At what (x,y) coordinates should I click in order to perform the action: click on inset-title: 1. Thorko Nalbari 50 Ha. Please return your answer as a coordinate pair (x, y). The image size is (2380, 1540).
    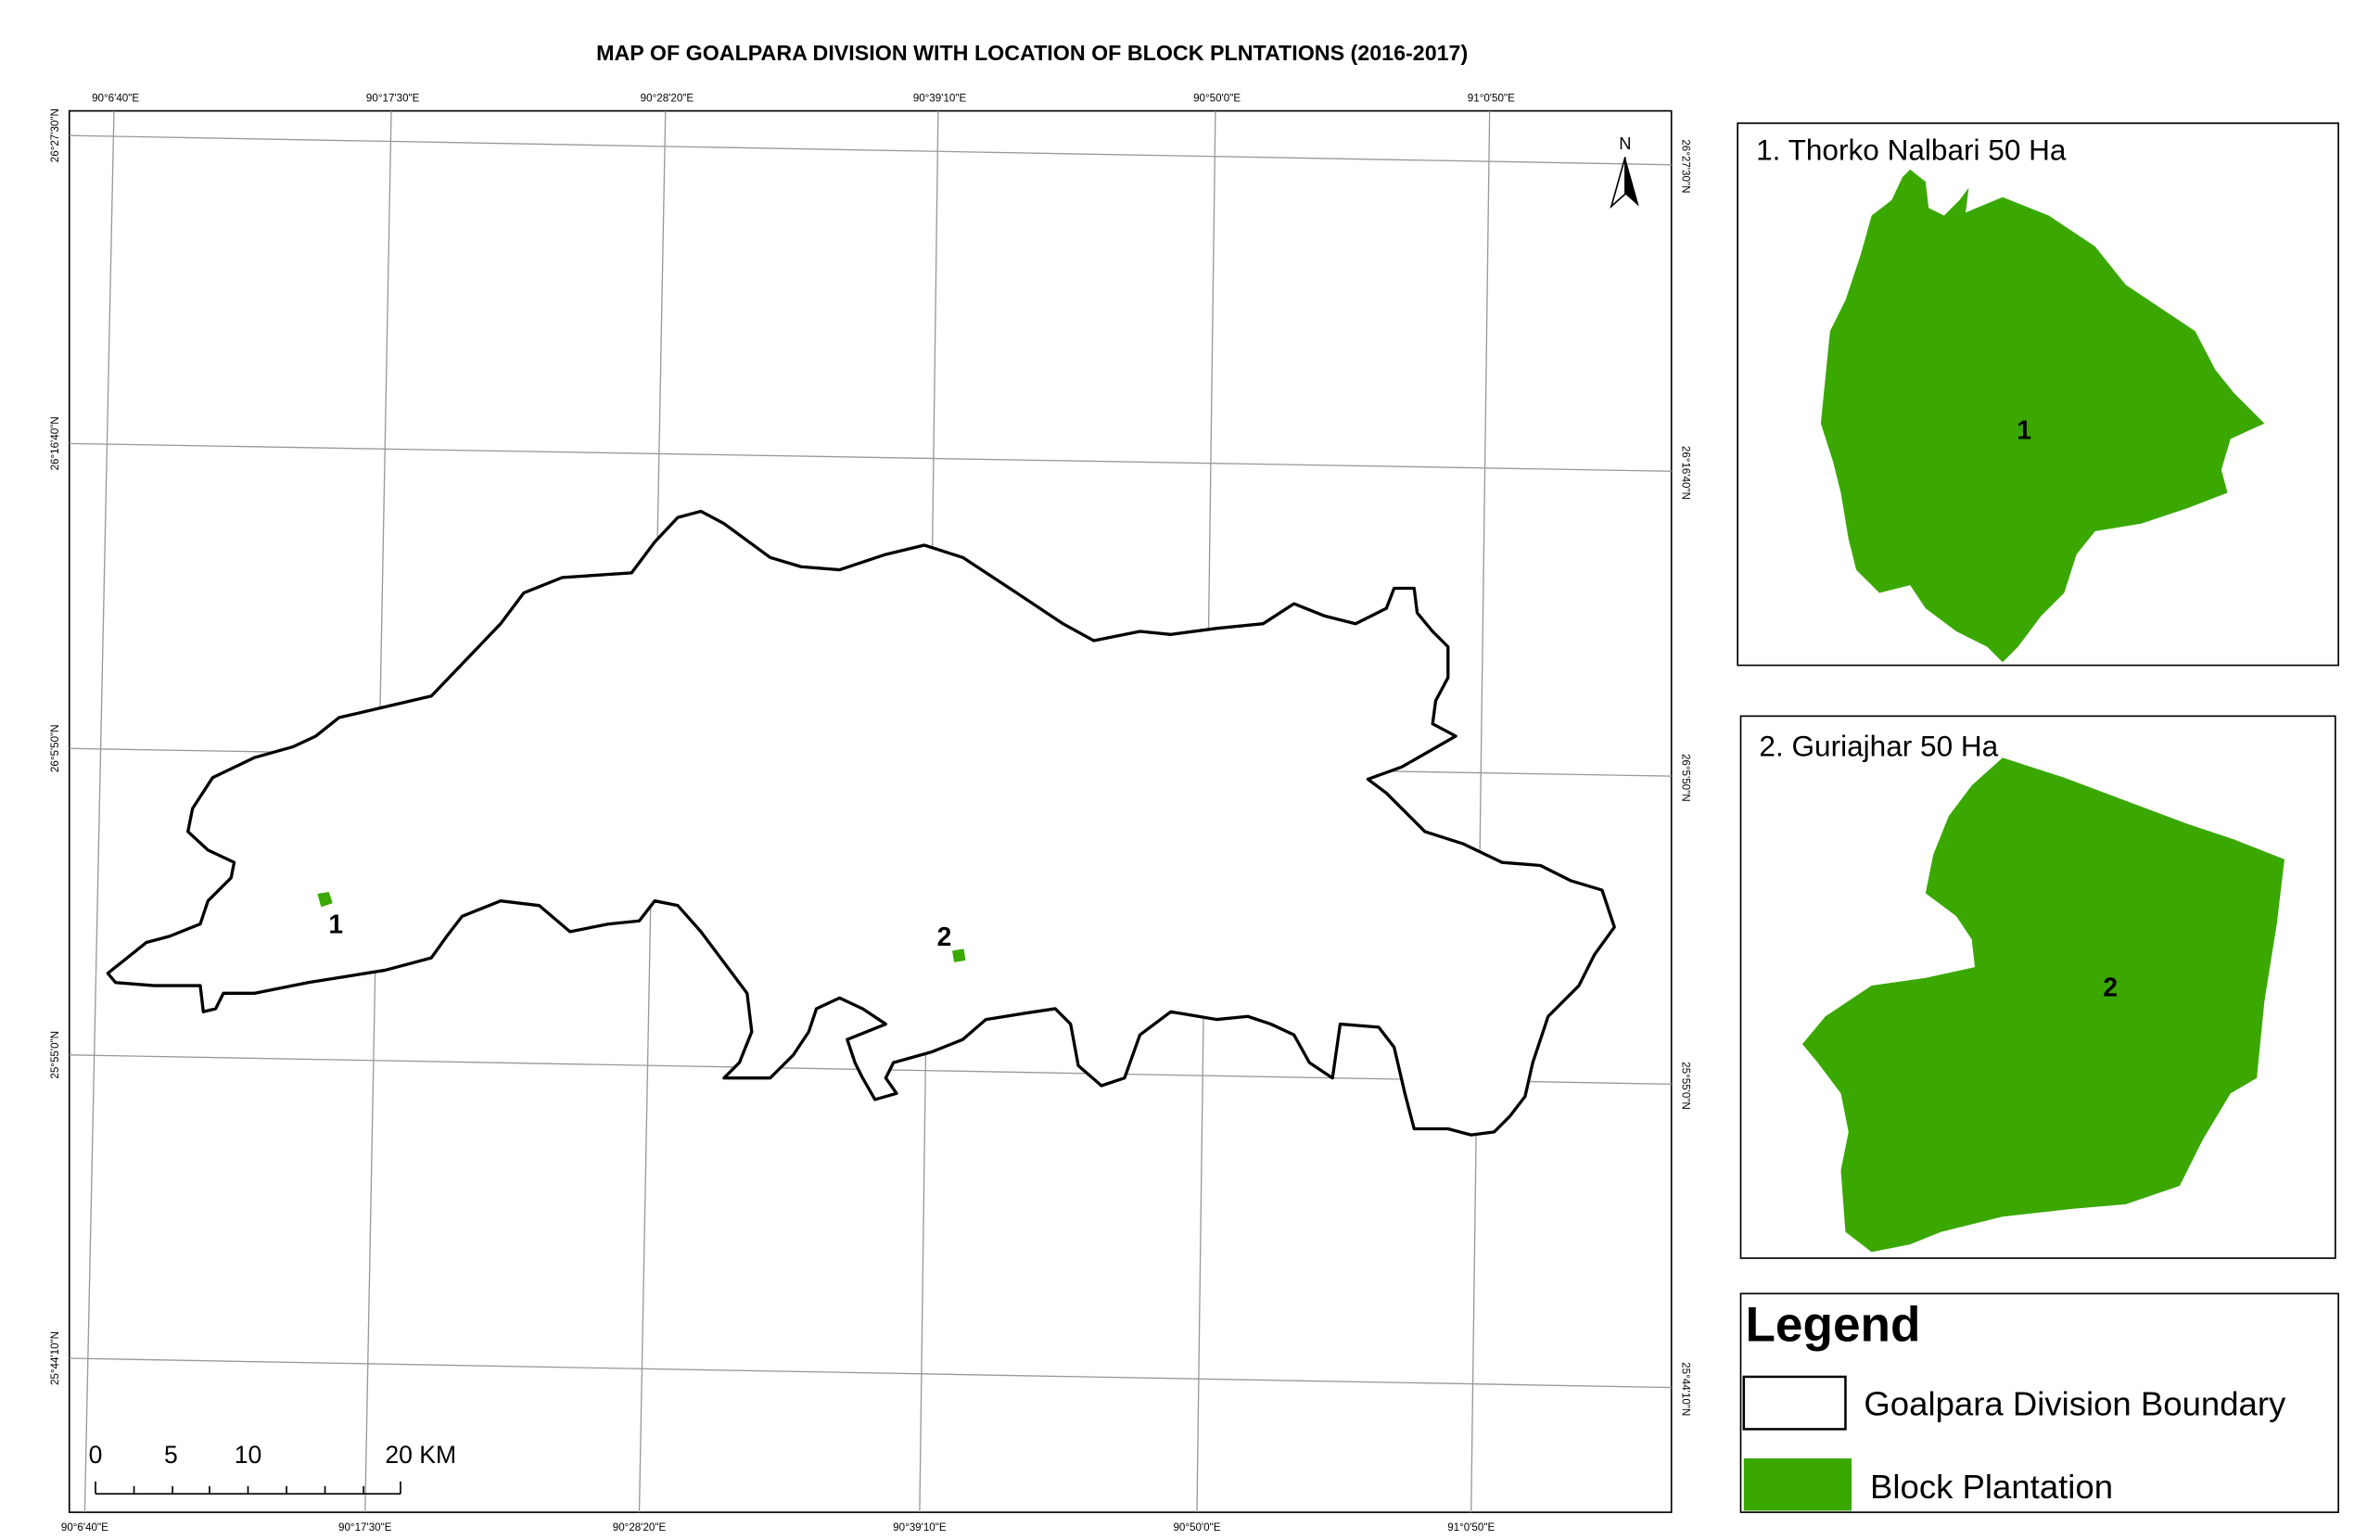
    Looking at the image, I should click on (1911, 150).